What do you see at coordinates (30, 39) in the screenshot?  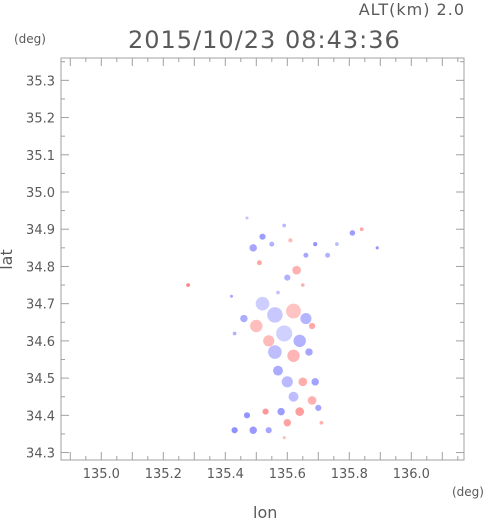 I see `y-axis-unit: (deg)` at bounding box center [30, 39].